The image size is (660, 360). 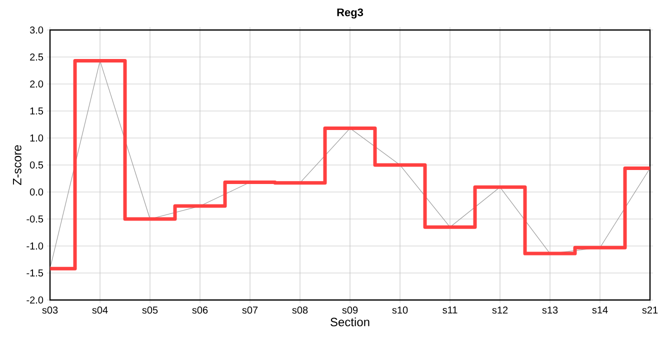 I want to click on x-tick-label: s03, so click(x=50, y=310).